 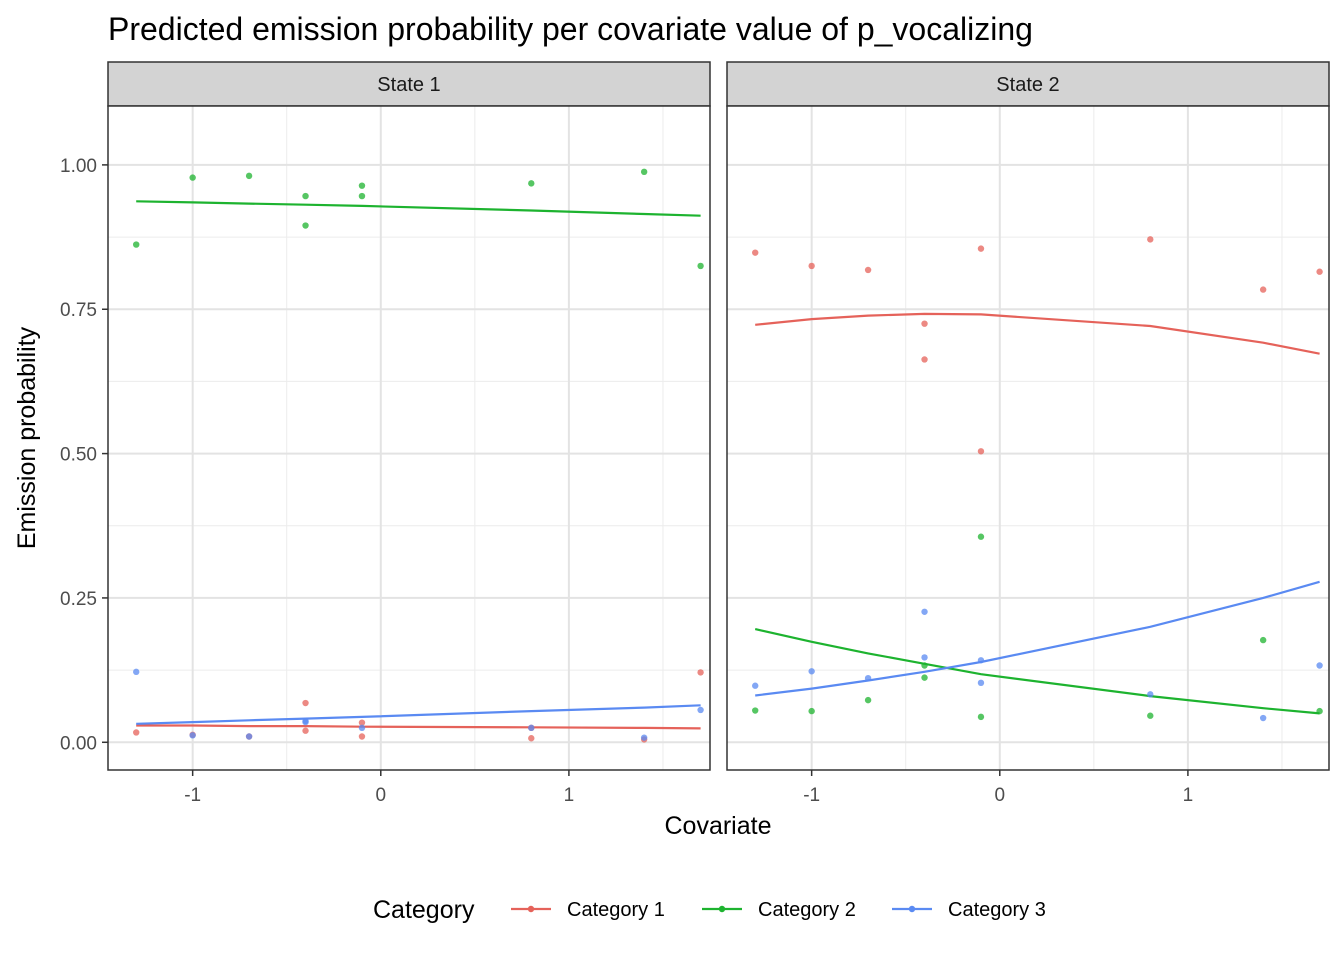 I want to click on y-tick-label: 0.25, so click(x=78, y=599).